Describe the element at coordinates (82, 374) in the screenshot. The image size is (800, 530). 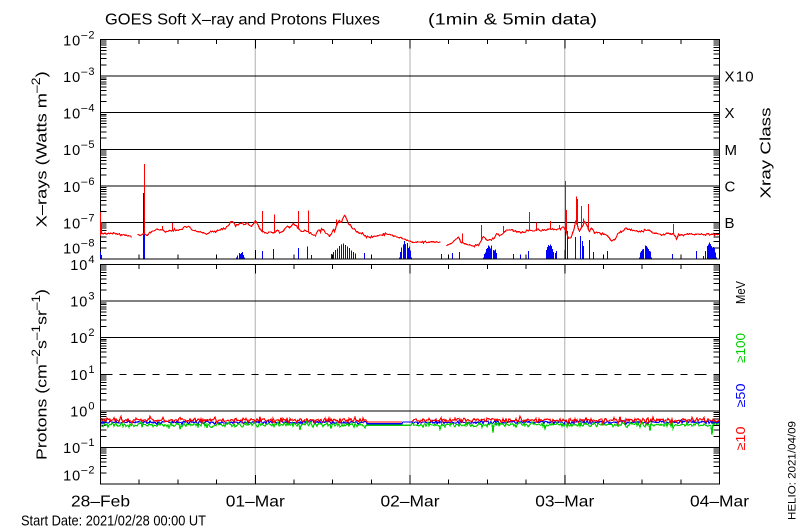
I see `svg-text: 10¹` at that location.